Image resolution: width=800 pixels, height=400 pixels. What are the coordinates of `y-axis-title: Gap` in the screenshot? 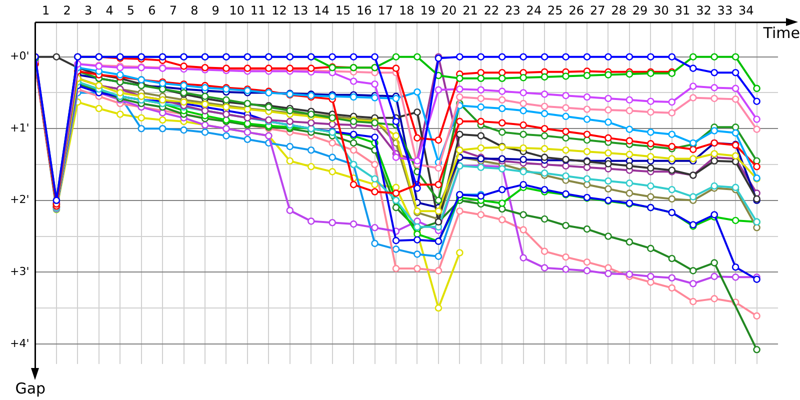 It's located at (30, 388).